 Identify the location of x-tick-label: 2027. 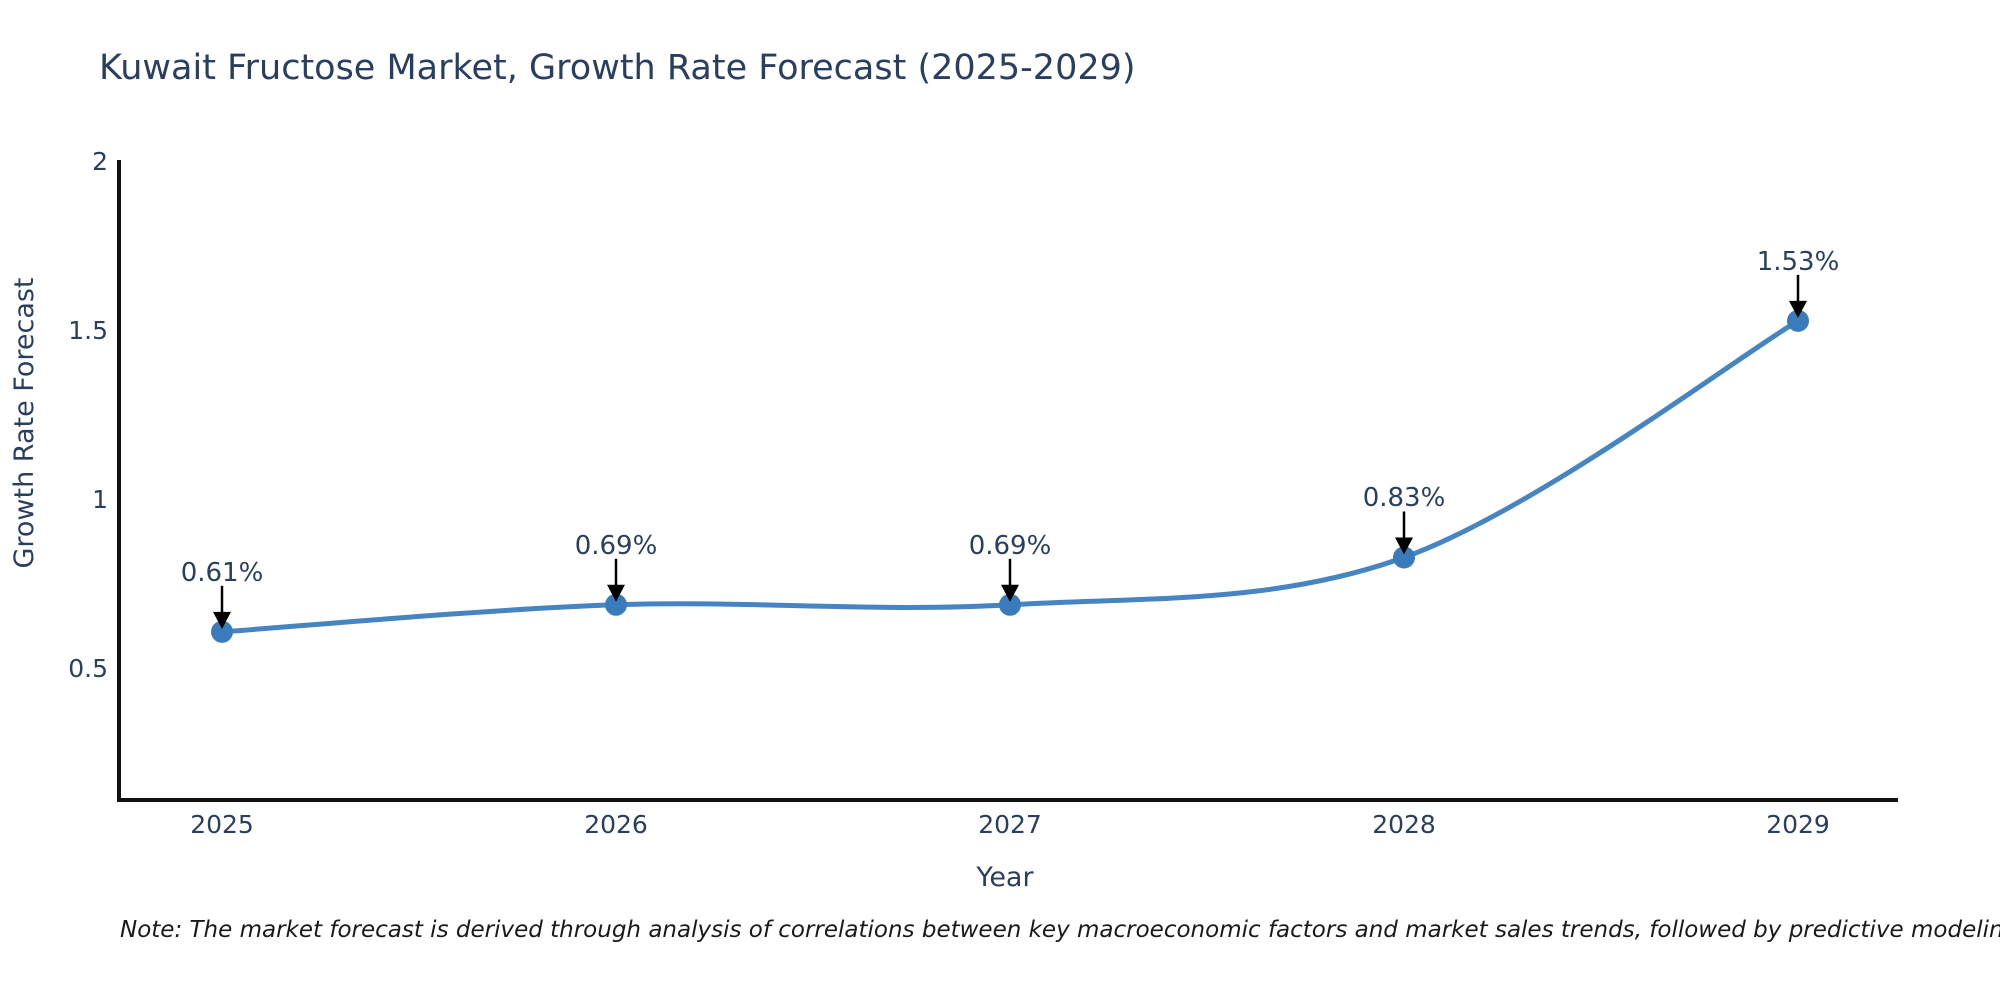
(1010, 824).